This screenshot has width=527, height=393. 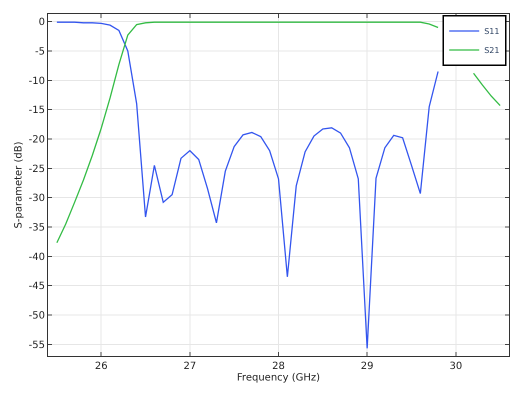 What do you see at coordinates (455, 366) in the screenshot?
I see `x-tick-label: 30` at bounding box center [455, 366].